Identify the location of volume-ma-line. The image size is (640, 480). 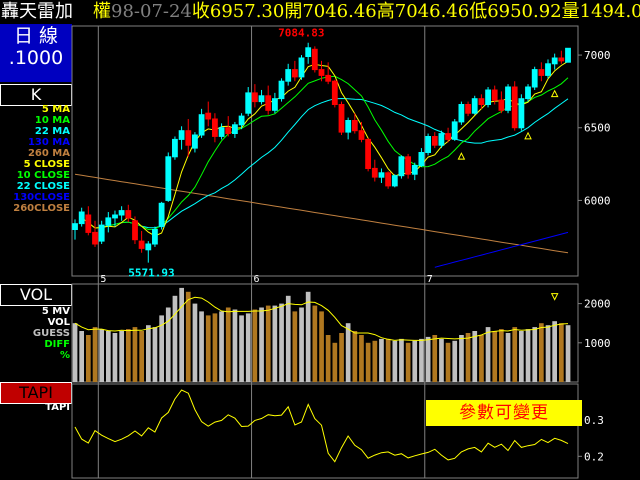
(321, 318).